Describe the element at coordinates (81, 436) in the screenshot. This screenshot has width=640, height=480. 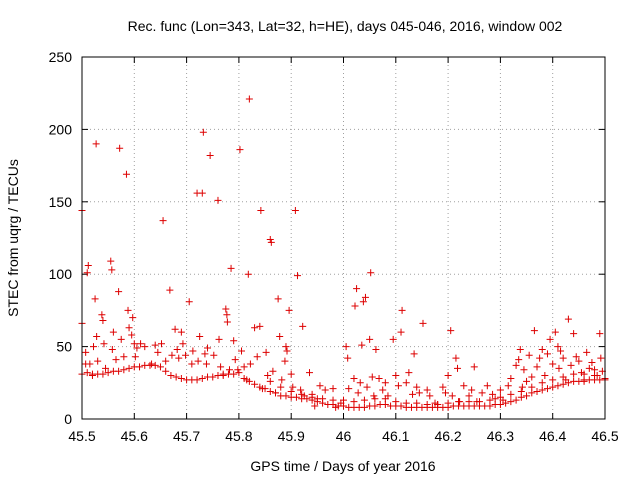
I see `x-tick-label: 45.5` at that location.